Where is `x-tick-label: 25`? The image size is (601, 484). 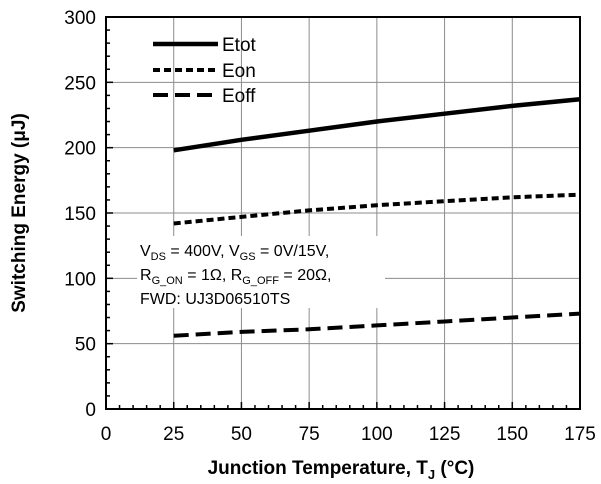
x-tick-label: 25 is located at coordinates (173, 434).